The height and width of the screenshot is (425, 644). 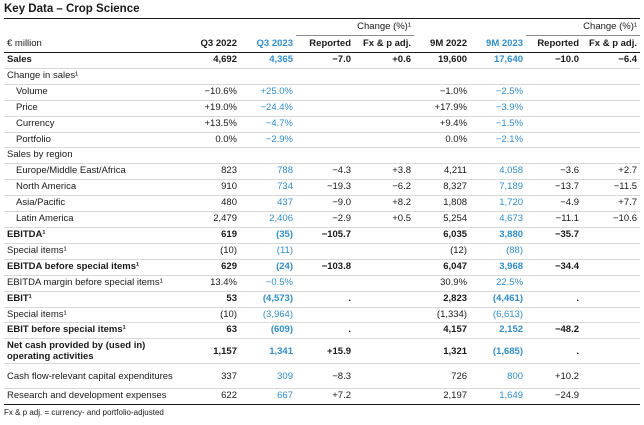 What do you see at coordinates (325, 44) in the screenshot?
I see `col-q3-reported: Reported` at bounding box center [325, 44].